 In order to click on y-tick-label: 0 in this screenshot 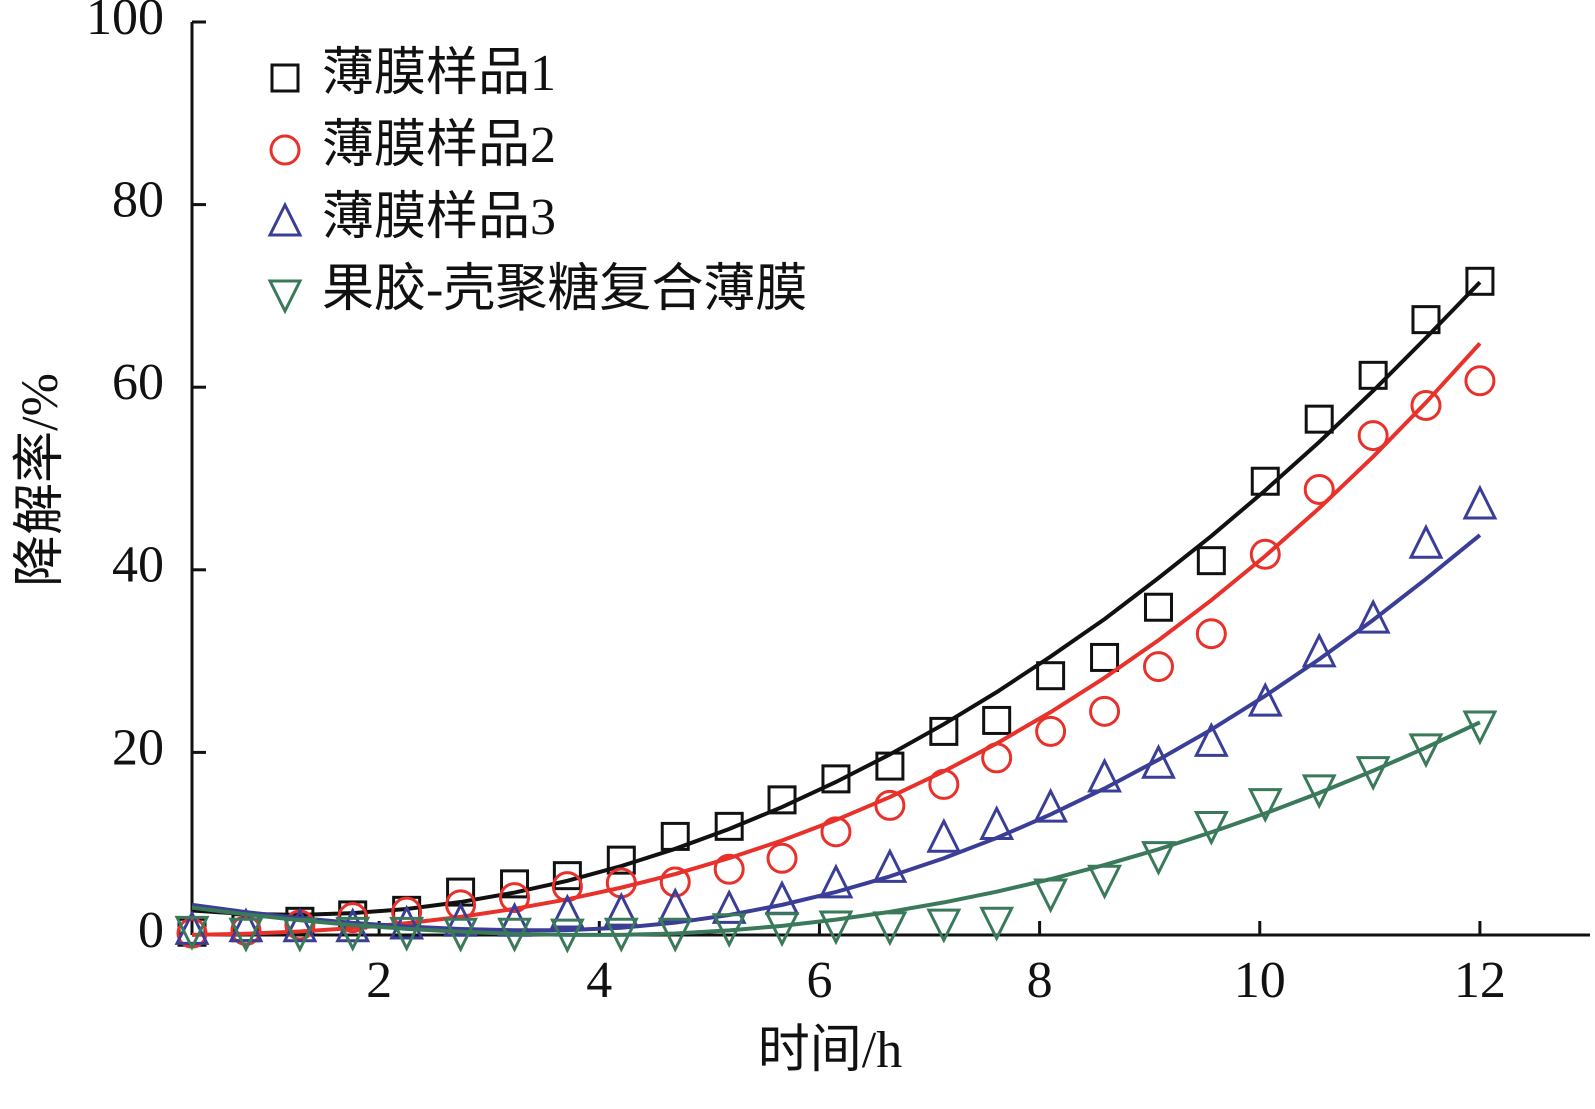, I will do `click(151, 930)`.